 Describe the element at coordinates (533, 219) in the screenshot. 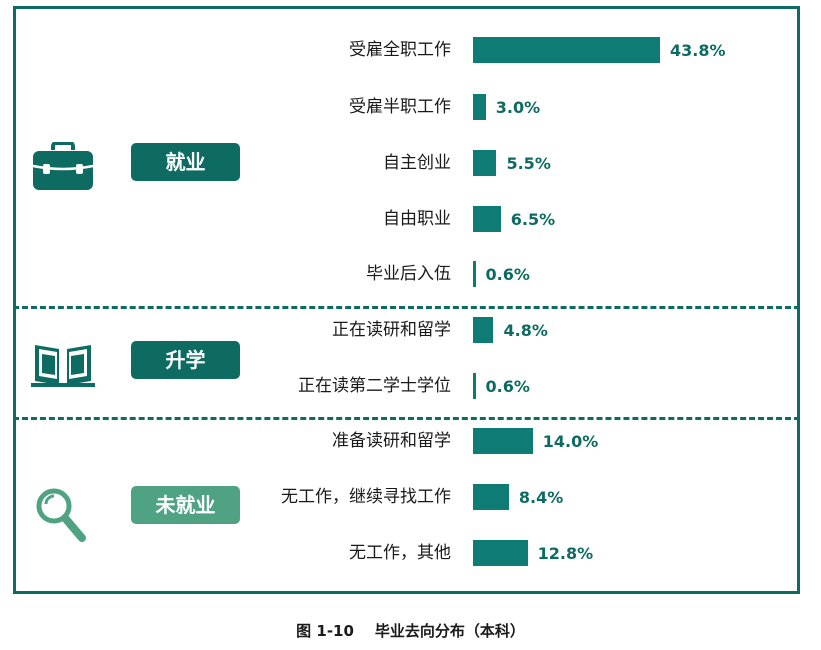

I see `value-label: 6.5%` at that location.